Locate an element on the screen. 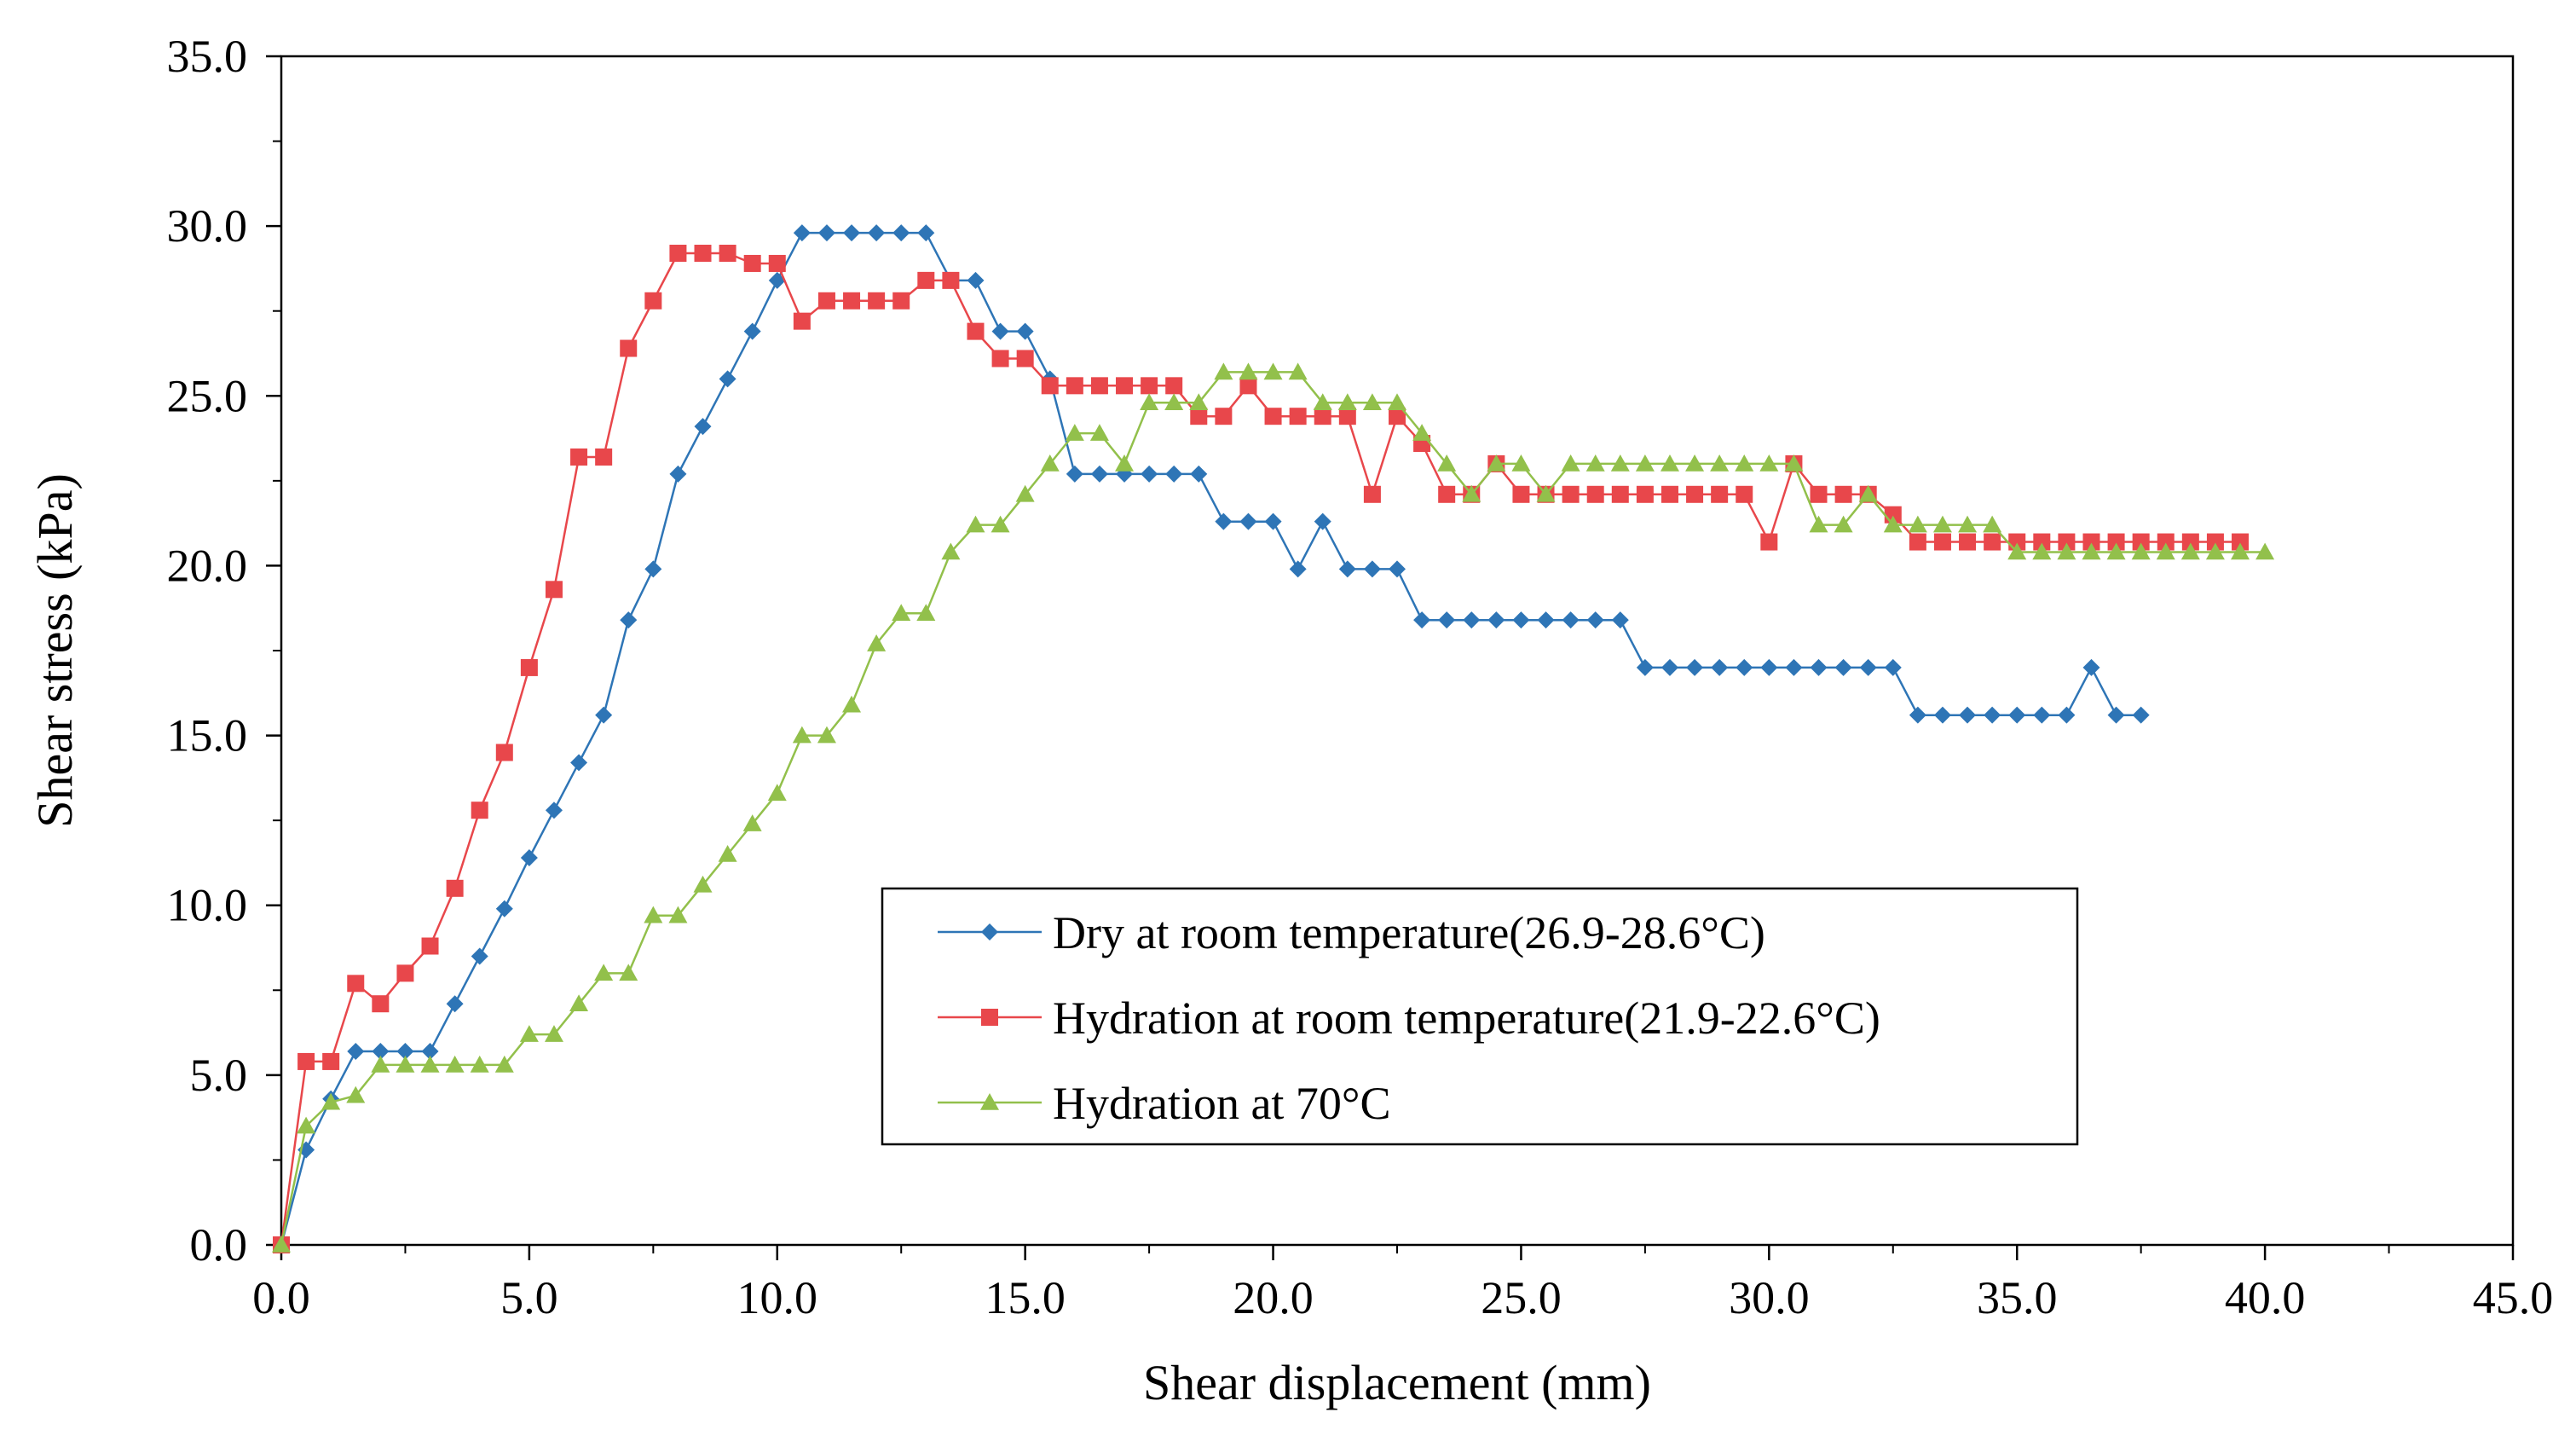  y-tick-label: 0.0 is located at coordinates (219, 1244).